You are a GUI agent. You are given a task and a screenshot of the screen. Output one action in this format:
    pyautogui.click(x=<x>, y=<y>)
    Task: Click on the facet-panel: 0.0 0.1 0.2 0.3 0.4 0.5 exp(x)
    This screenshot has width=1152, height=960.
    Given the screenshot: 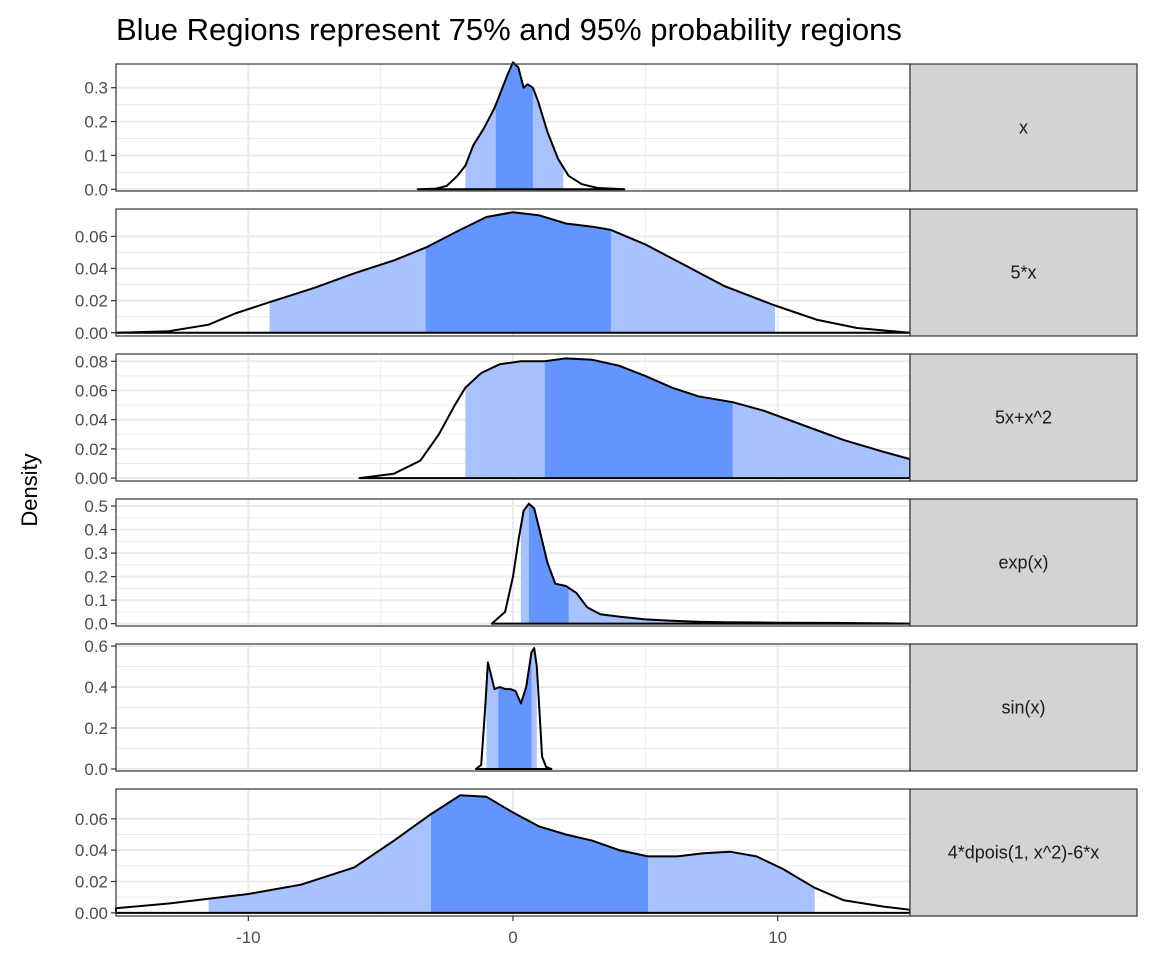 What is the action you would take?
    pyautogui.click(x=611, y=565)
    